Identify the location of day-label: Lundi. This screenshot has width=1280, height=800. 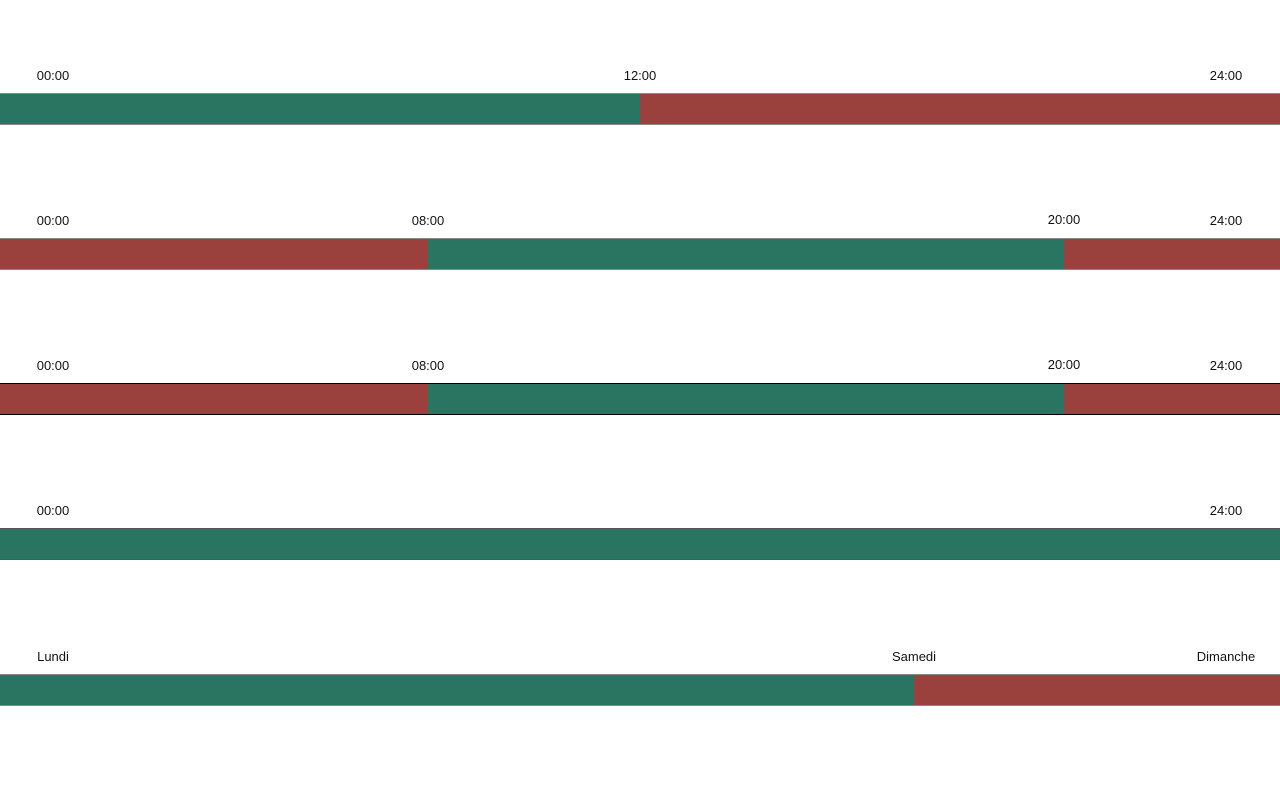
(53, 656).